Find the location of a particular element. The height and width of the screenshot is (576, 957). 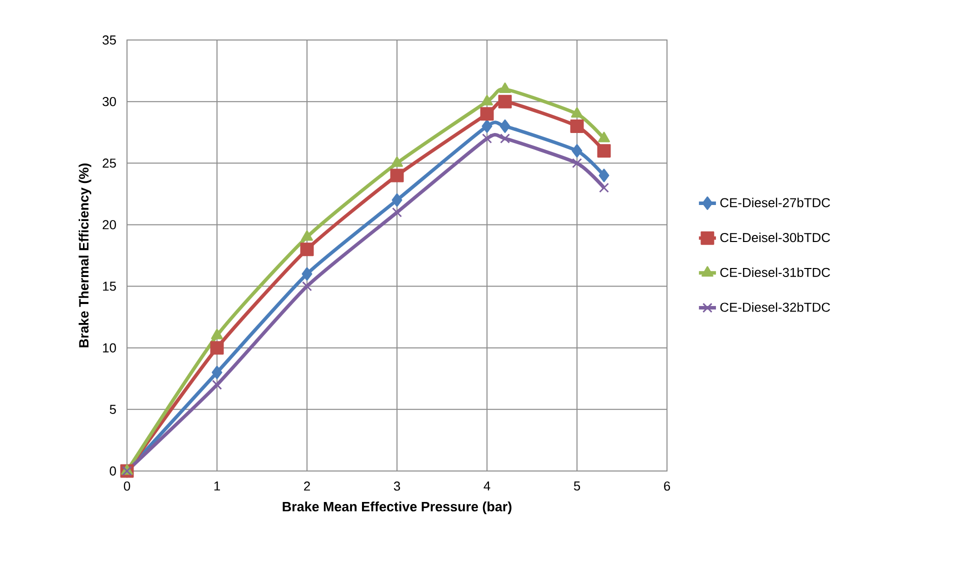

y-tick-label: 25 is located at coordinates (109, 163).